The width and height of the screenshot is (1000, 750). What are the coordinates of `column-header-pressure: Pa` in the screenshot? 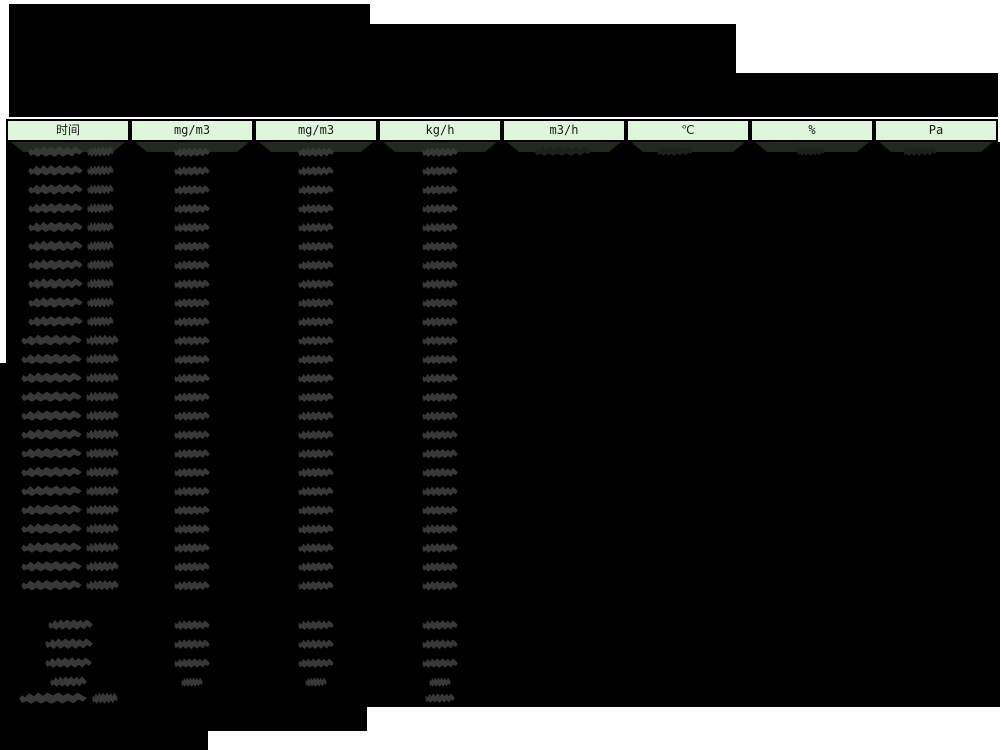 It's located at (936, 130).